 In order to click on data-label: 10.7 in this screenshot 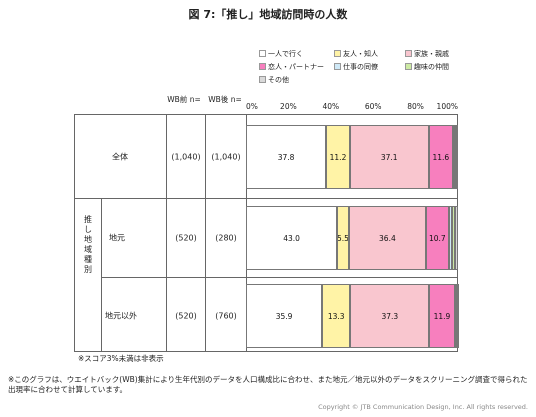, I will do `click(437, 238)`.